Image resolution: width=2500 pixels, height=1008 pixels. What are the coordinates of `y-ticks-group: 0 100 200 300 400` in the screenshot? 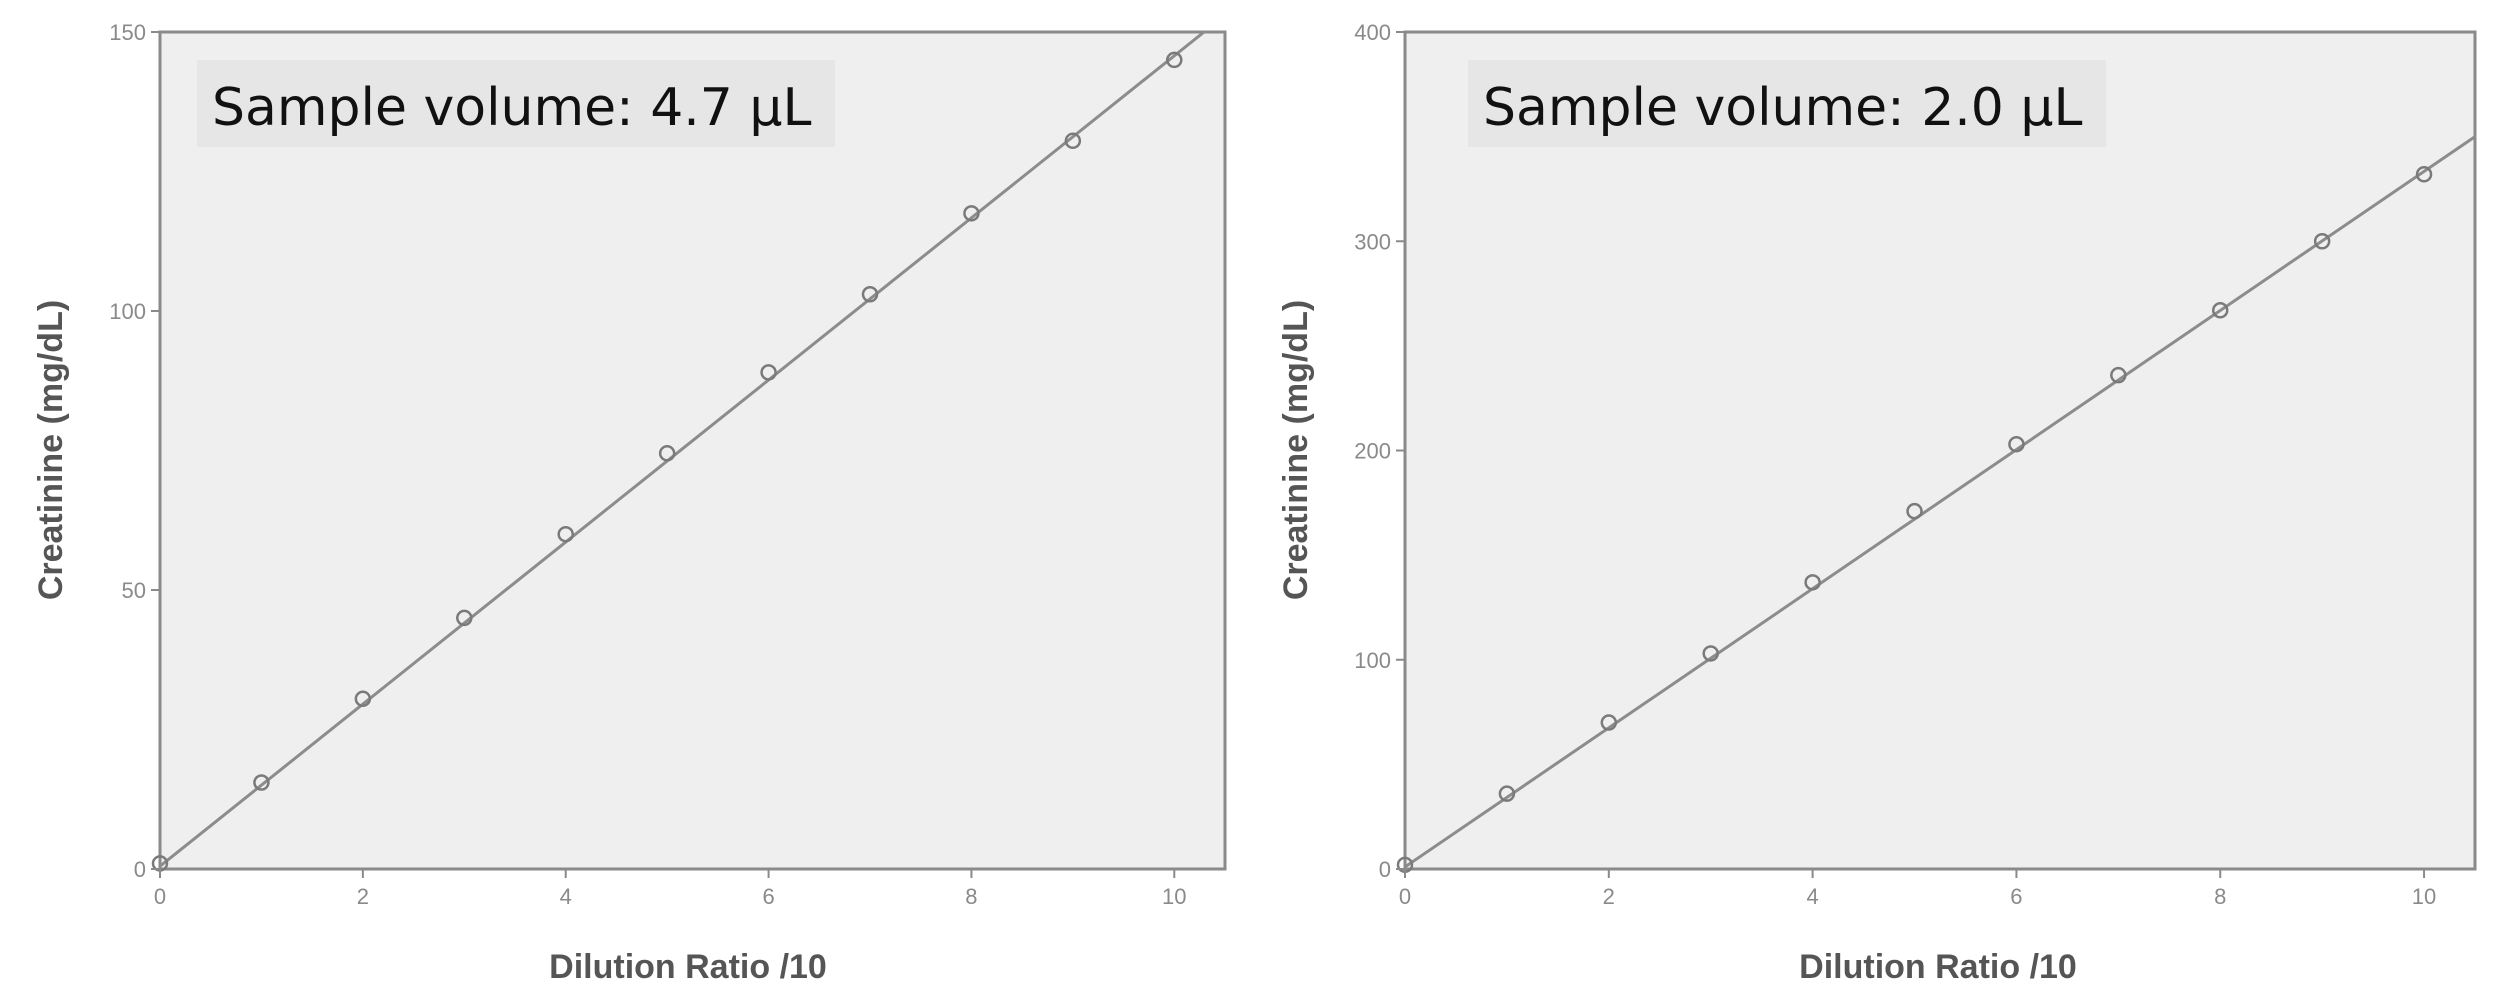 It's located at (1379, 451).